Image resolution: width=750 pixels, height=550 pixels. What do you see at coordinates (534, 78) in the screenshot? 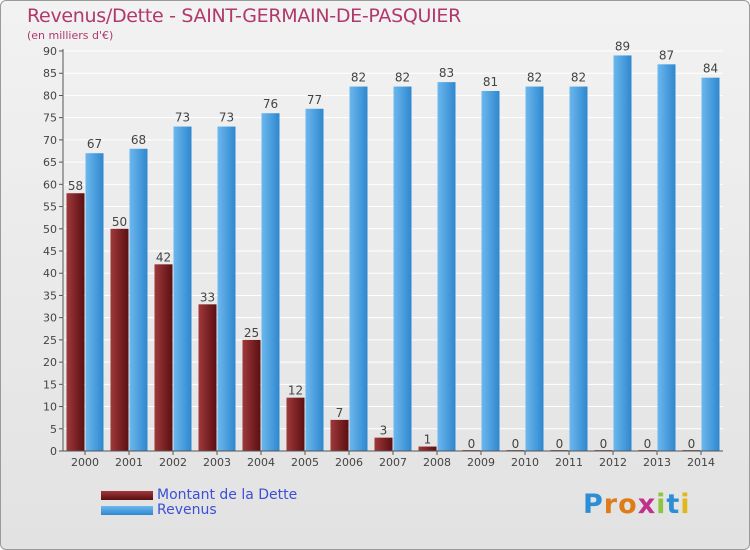
I see `data-label-revenue-2010: 82` at bounding box center [534, 78].